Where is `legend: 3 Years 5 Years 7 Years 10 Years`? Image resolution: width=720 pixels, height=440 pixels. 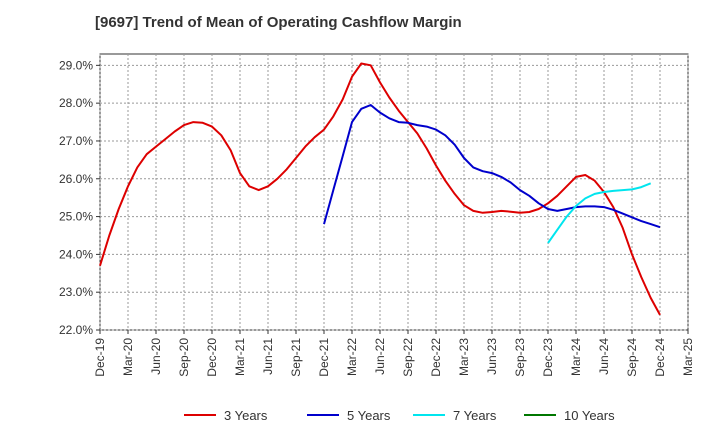
legend: 3 Years 5 Years 7 Years 10 Years is located at coordinates (399, 415).